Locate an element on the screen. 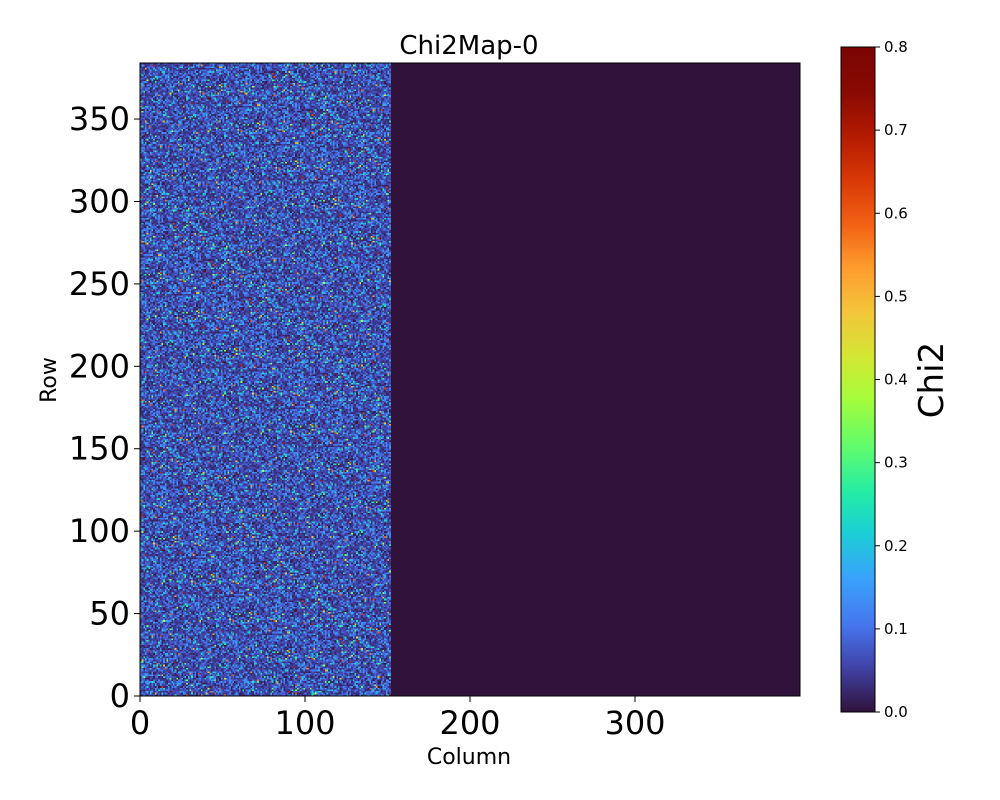 Image resolution: width=1000 pixels, height=800 pixels. chart-title: Chi2Map-0 is located at coordinates (468, 46).